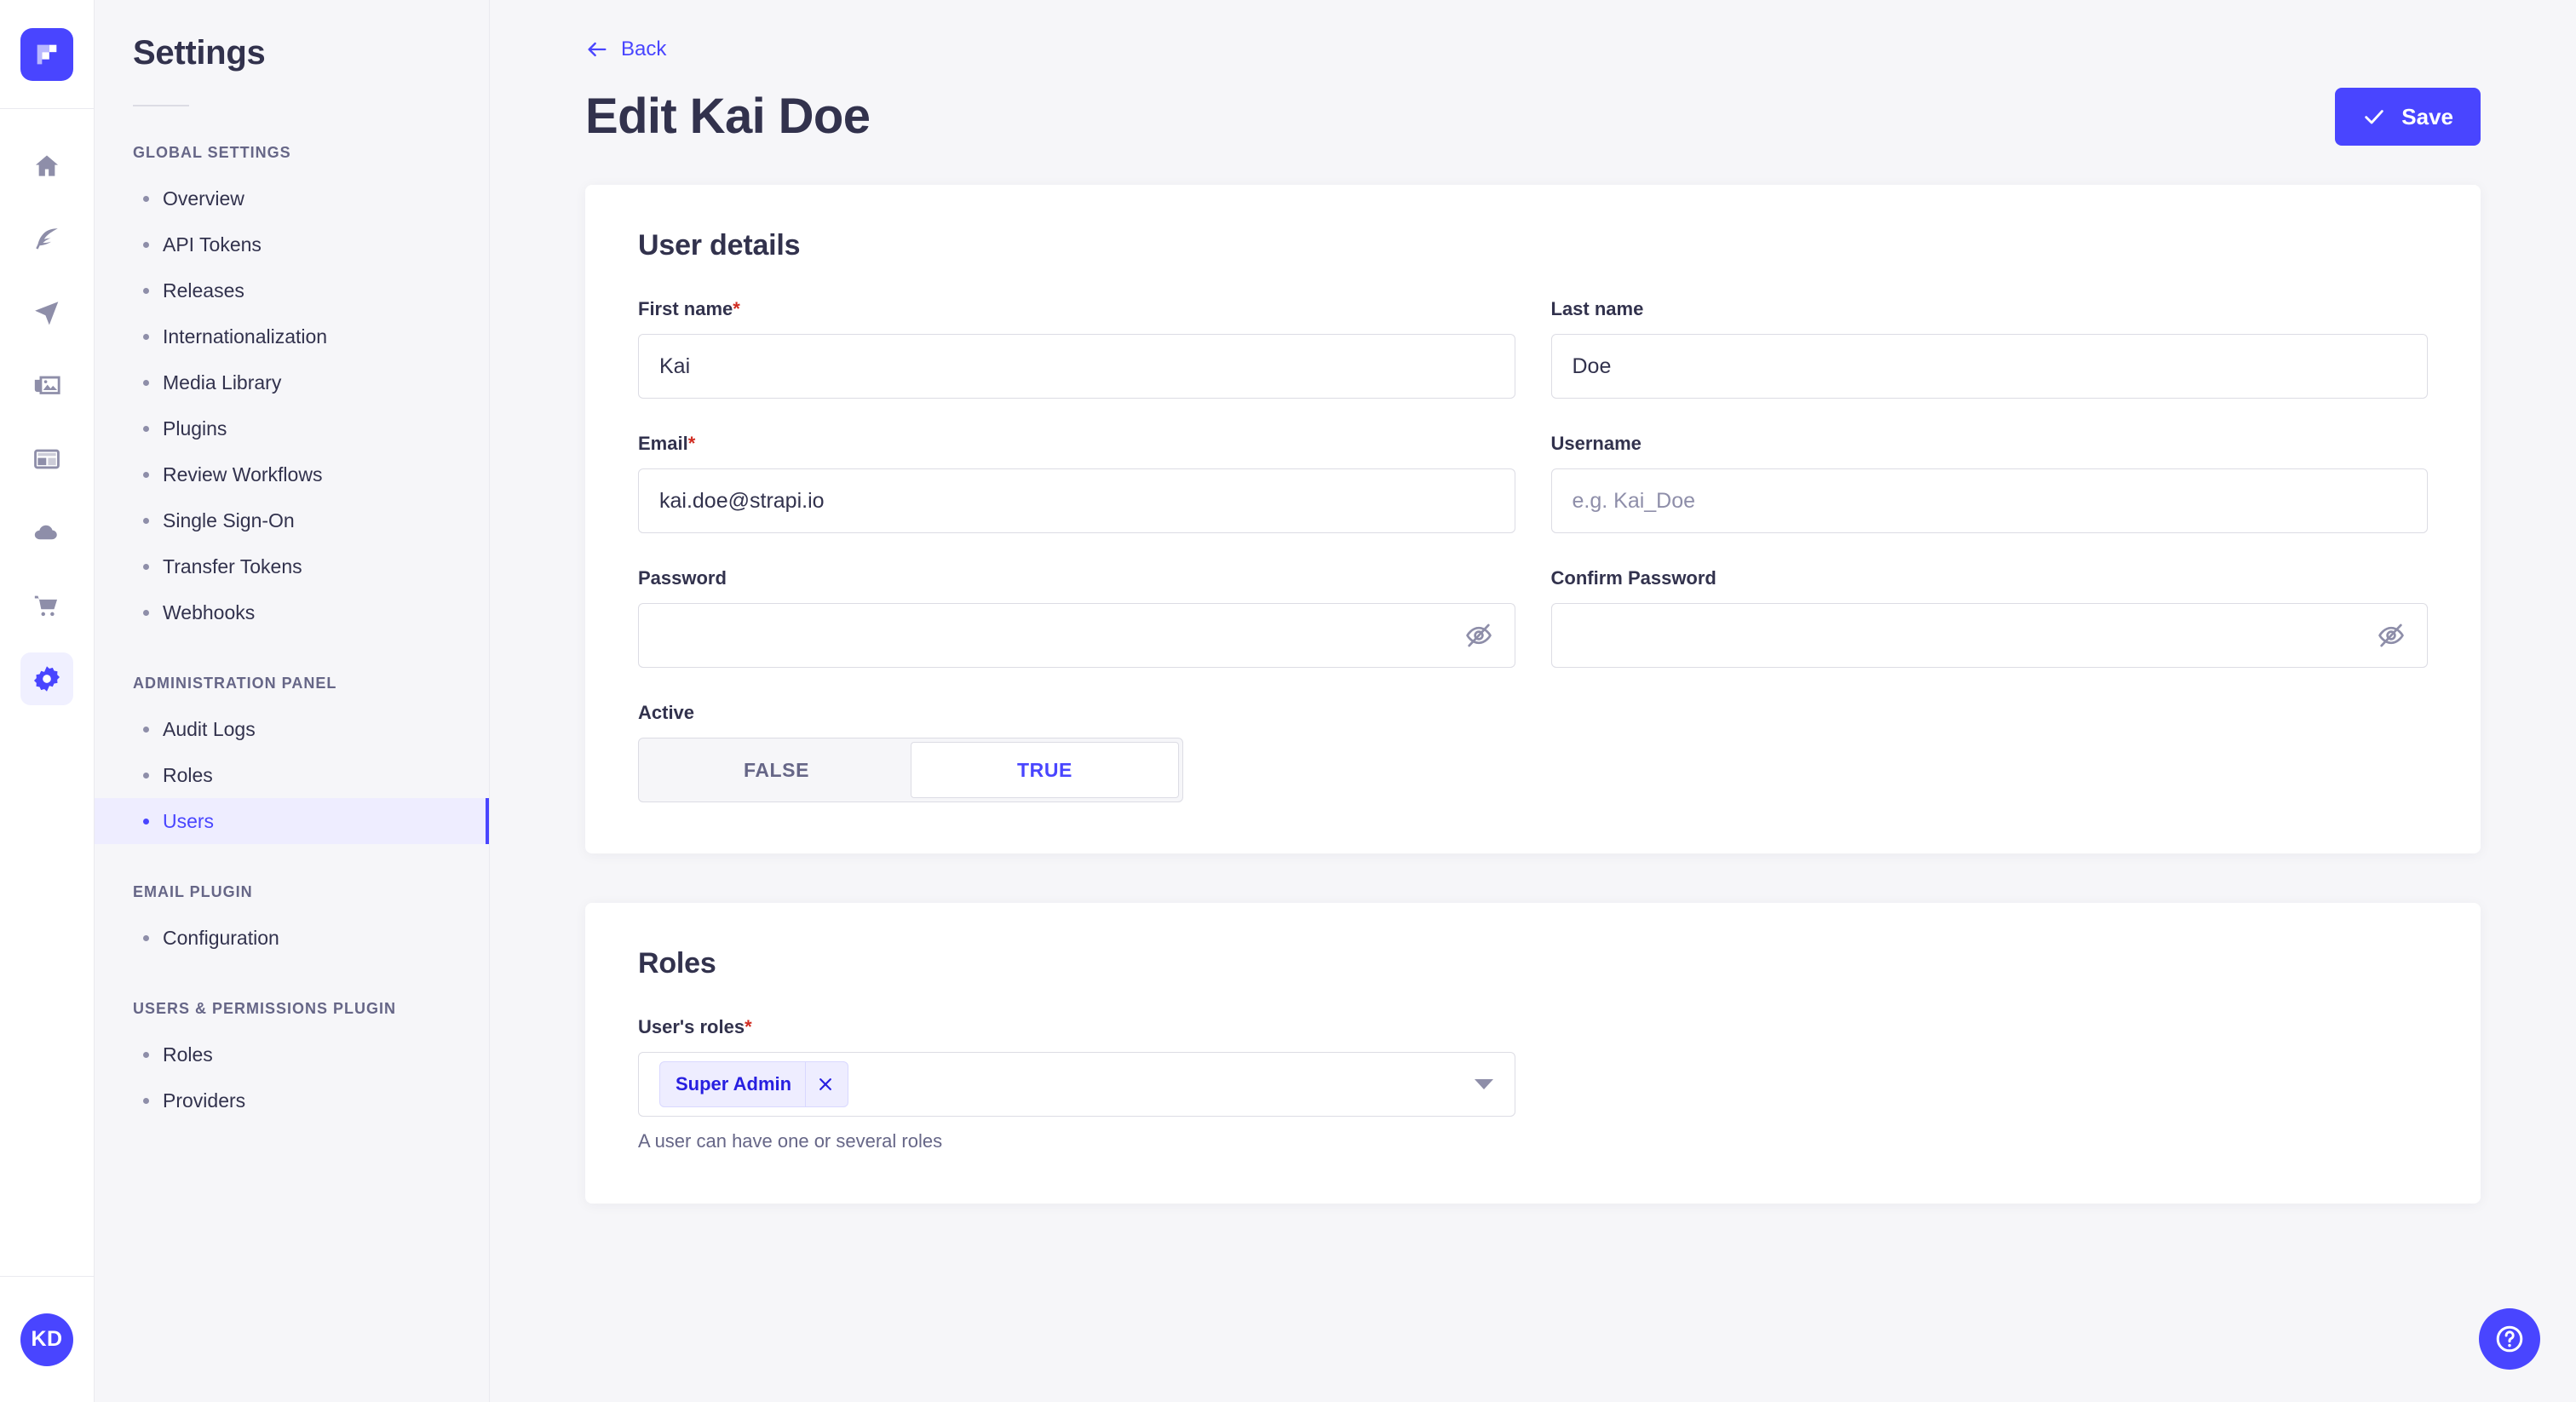 The width and height of the screenshot is (2576, 1402). Describe the element at coordinates (644, 48) in the screenshot. I see `back-link-label: Back` at that location.